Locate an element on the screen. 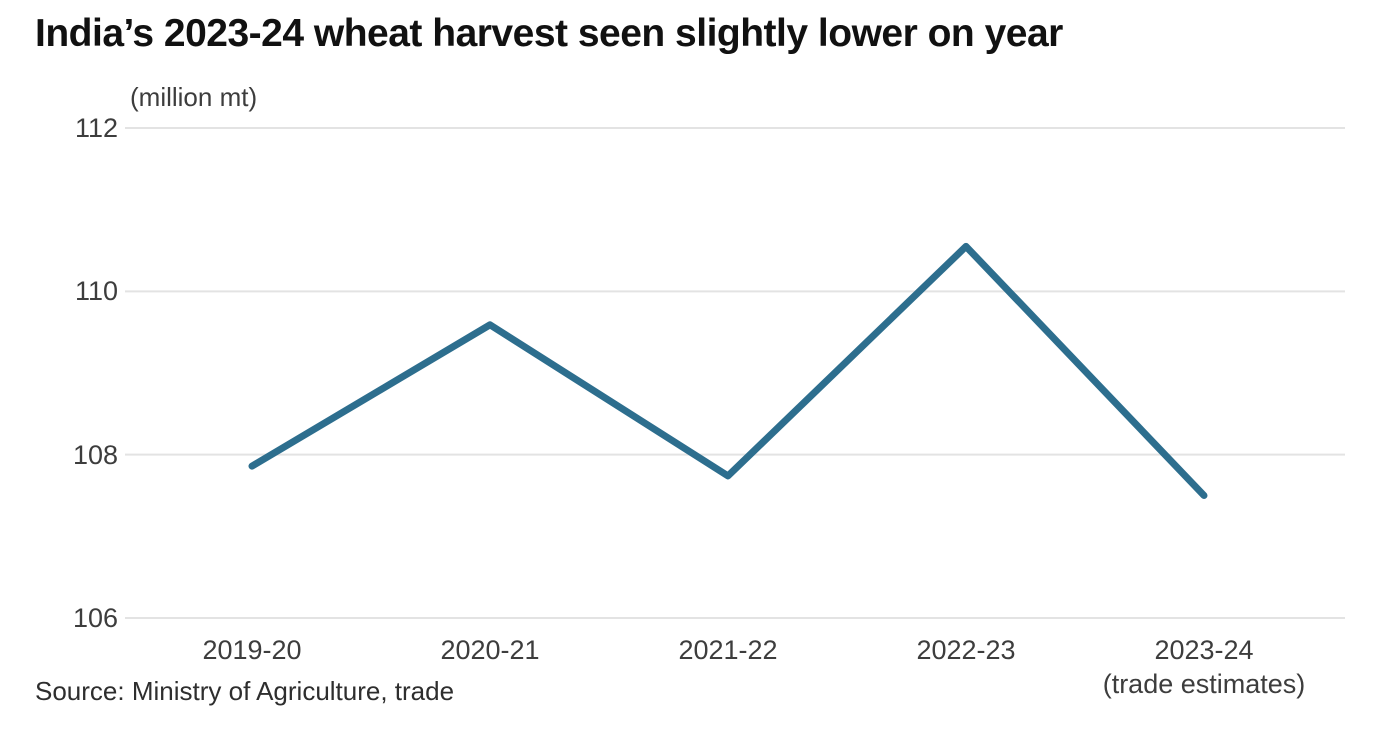  x-tick-note: (trade estimates) is located at coordinates (1204, 683).